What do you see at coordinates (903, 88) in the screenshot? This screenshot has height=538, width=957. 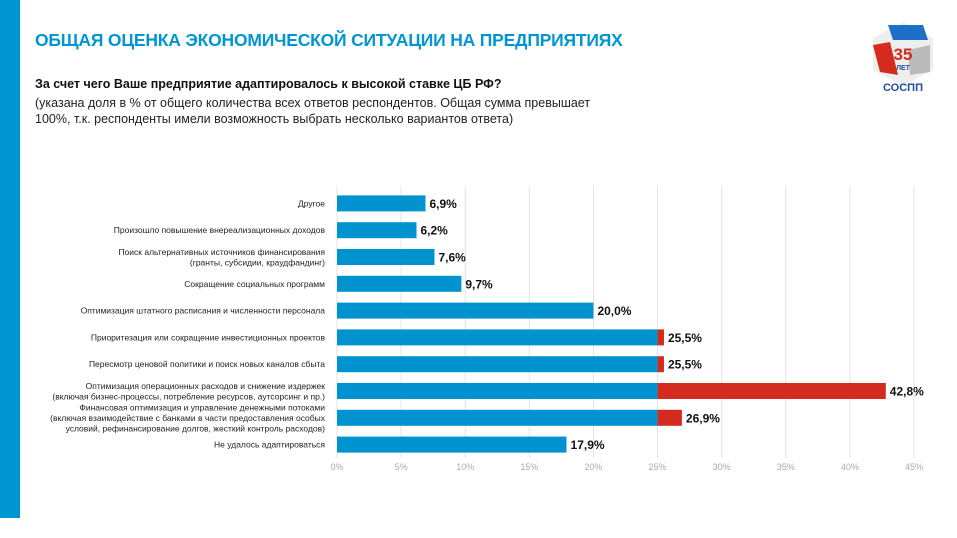 I see `svg-text: СОСПП` at bounding box center [903, 88].